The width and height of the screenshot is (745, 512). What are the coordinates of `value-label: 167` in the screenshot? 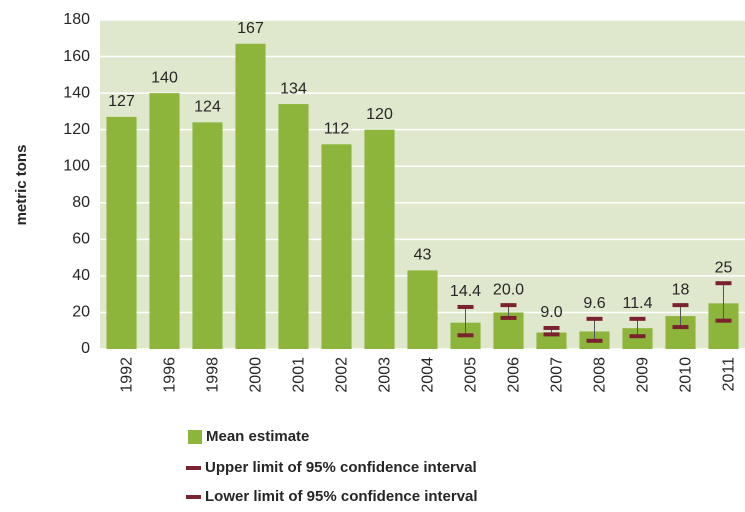 It's located at (250, 28).